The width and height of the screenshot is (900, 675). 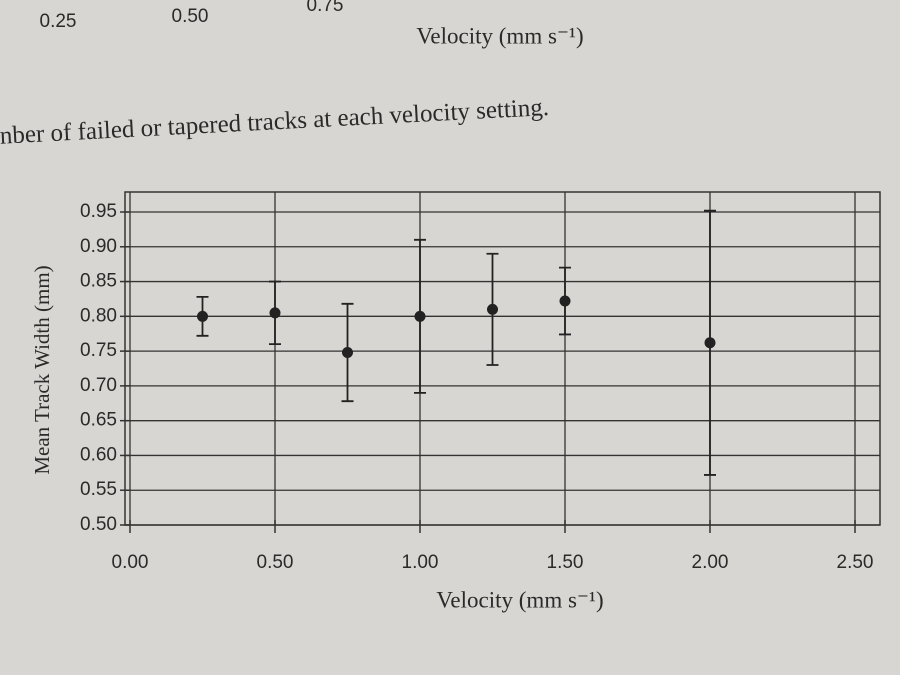 I want to click on x-tick-label: 2.50, so click(x=855, y=562).